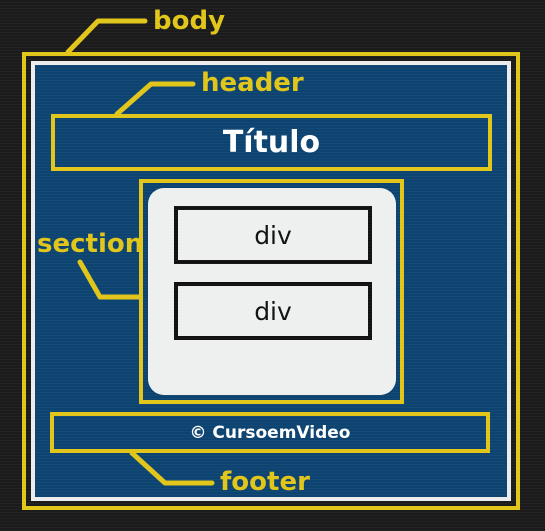 This screenshot has width=545, height=531. What do you see at coordinates (155, 99) in the screenshot?
I see `header-leader` at bounding box center [155, 99].